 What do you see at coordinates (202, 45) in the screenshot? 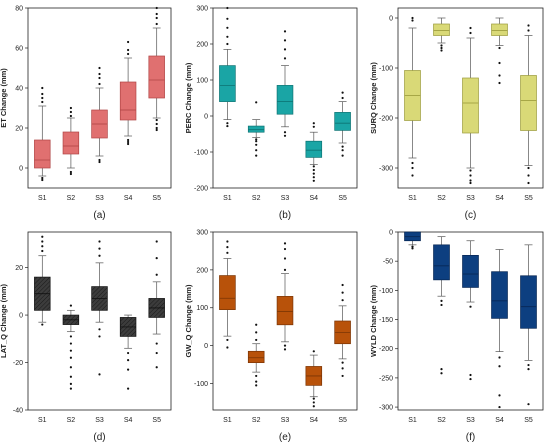
I see `y-tick-label-perc-4: 200` at bounding box center [202, 45].